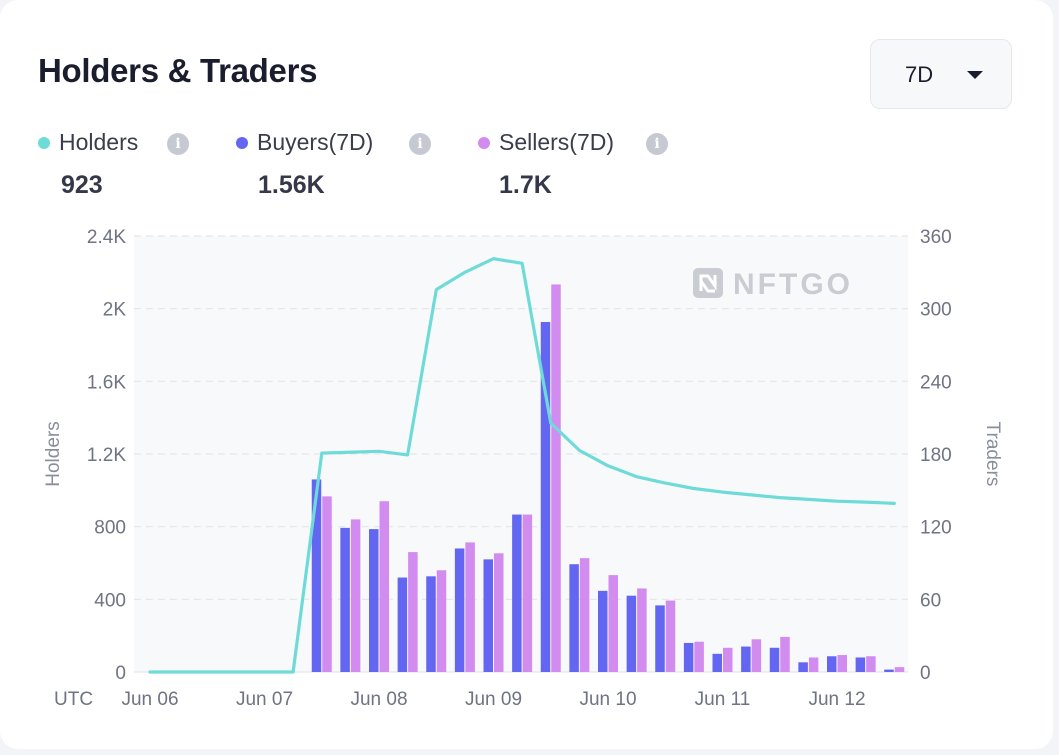 The width and height of the screenshot is (1059, 755). I want to click on y-right-tick-label: 120, so click(936, 528).